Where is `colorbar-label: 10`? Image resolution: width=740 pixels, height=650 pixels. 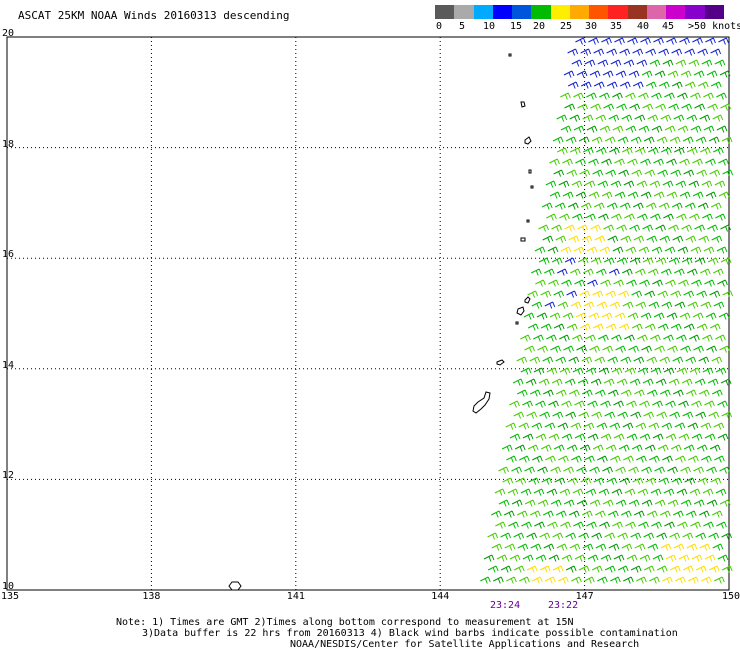
colorbar-label: 10 is located at coordinates (489, 26).